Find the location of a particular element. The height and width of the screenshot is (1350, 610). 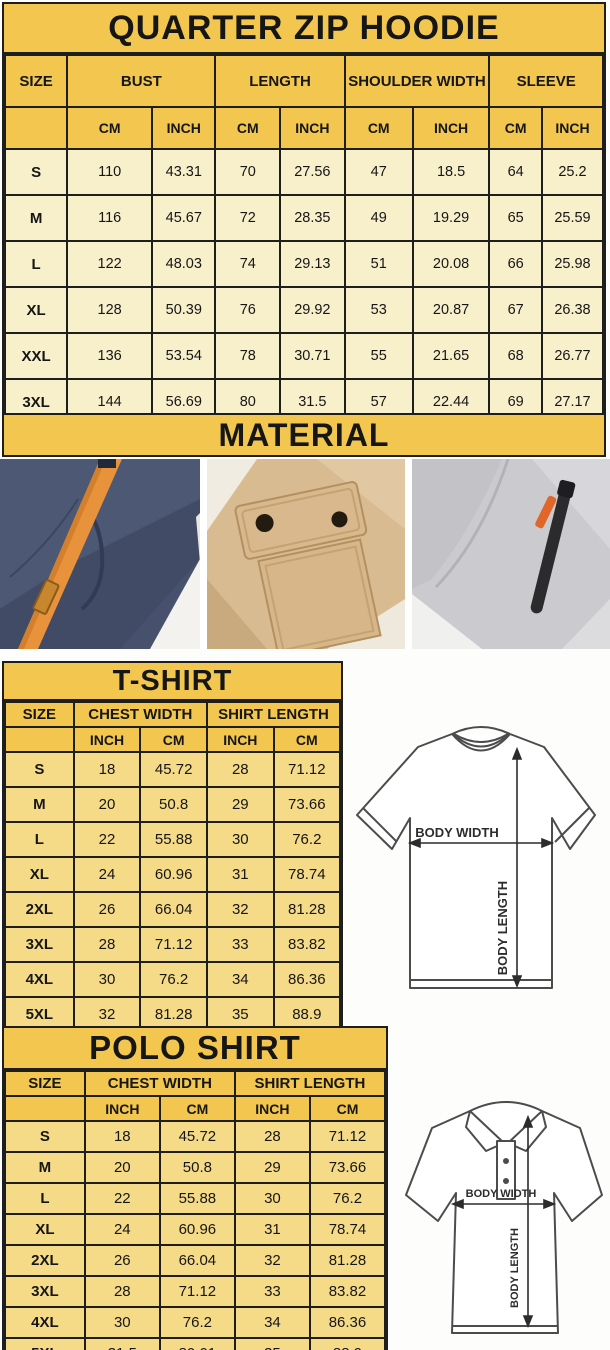

value-cell: 78.74 is located at coordinates (347, 1229).